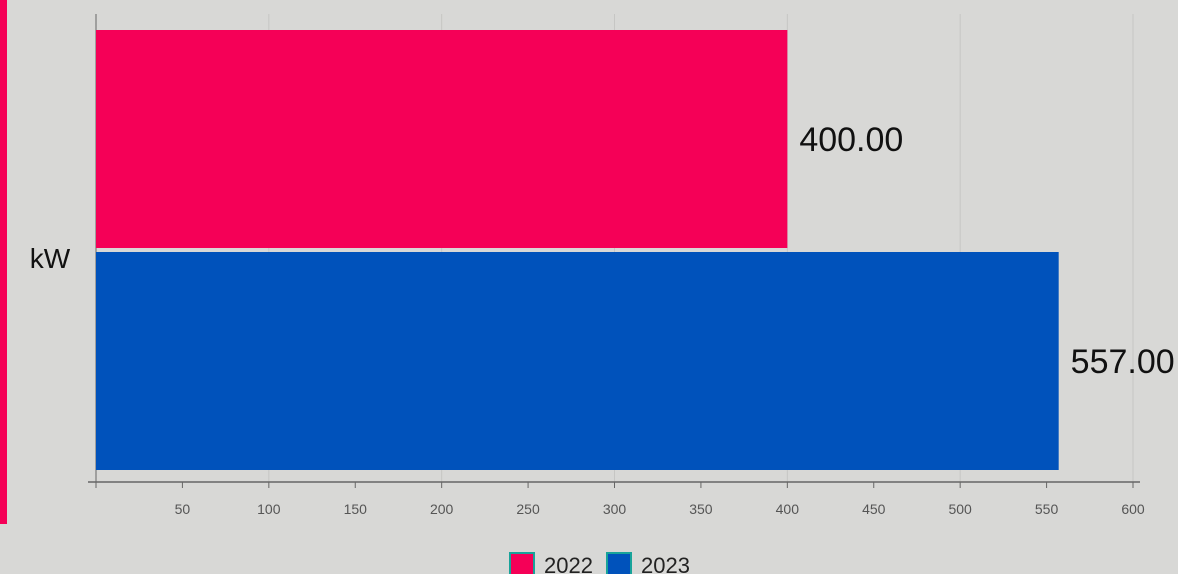  What do you see at coordinates (522, 563) in the screenshot?
I see `legend-swatch-2022` at bounding box center [522, 563].